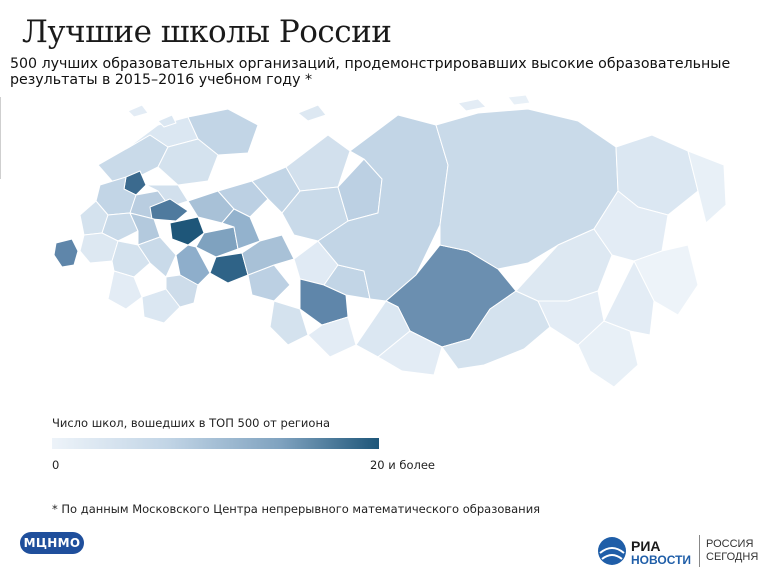 This screenshot has height=576, width=768. Describe the element at coordinates (661, 560) in the screenshot. I see `novosti-label: НОВОСТИ` at that location.